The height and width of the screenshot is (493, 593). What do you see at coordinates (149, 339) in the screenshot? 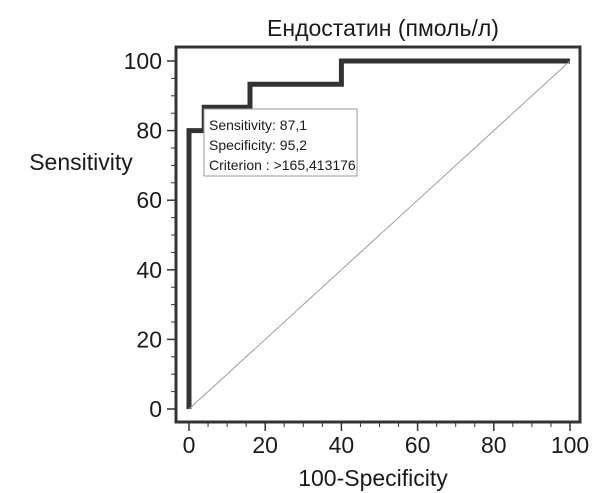
I see `y-tick-label: 20` at bounding box center [149, 339].